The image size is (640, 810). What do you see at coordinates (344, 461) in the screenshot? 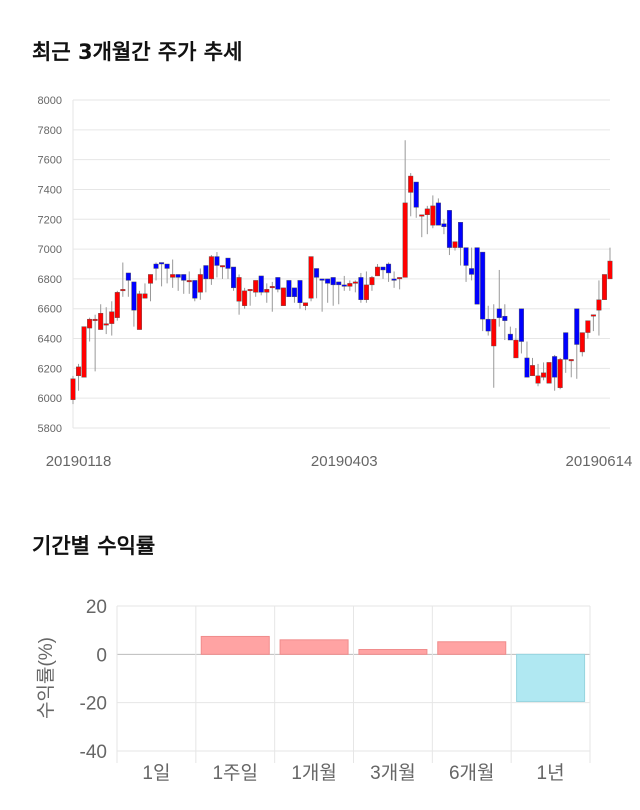
I see `x-tick-label: 20190403` at bounding box center [344, 461].